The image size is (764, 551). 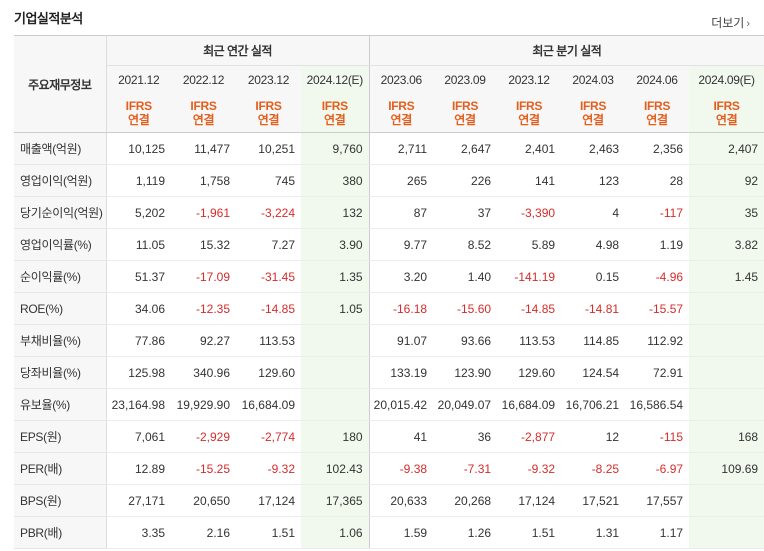 I want to click on table-cell: 20,049.07, so click(x=465, y=404).